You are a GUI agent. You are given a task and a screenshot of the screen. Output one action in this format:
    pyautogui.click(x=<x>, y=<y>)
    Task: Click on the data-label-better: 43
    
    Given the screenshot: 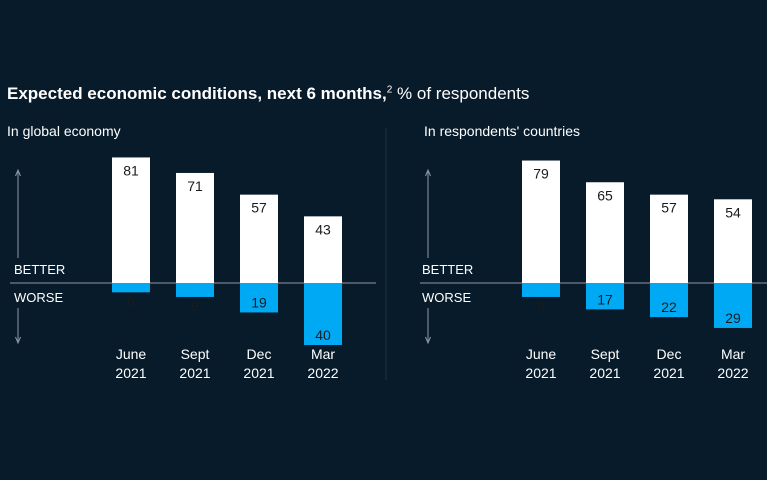 What is the action you would take?
    pyautogui.click(x=323, y=229)
    